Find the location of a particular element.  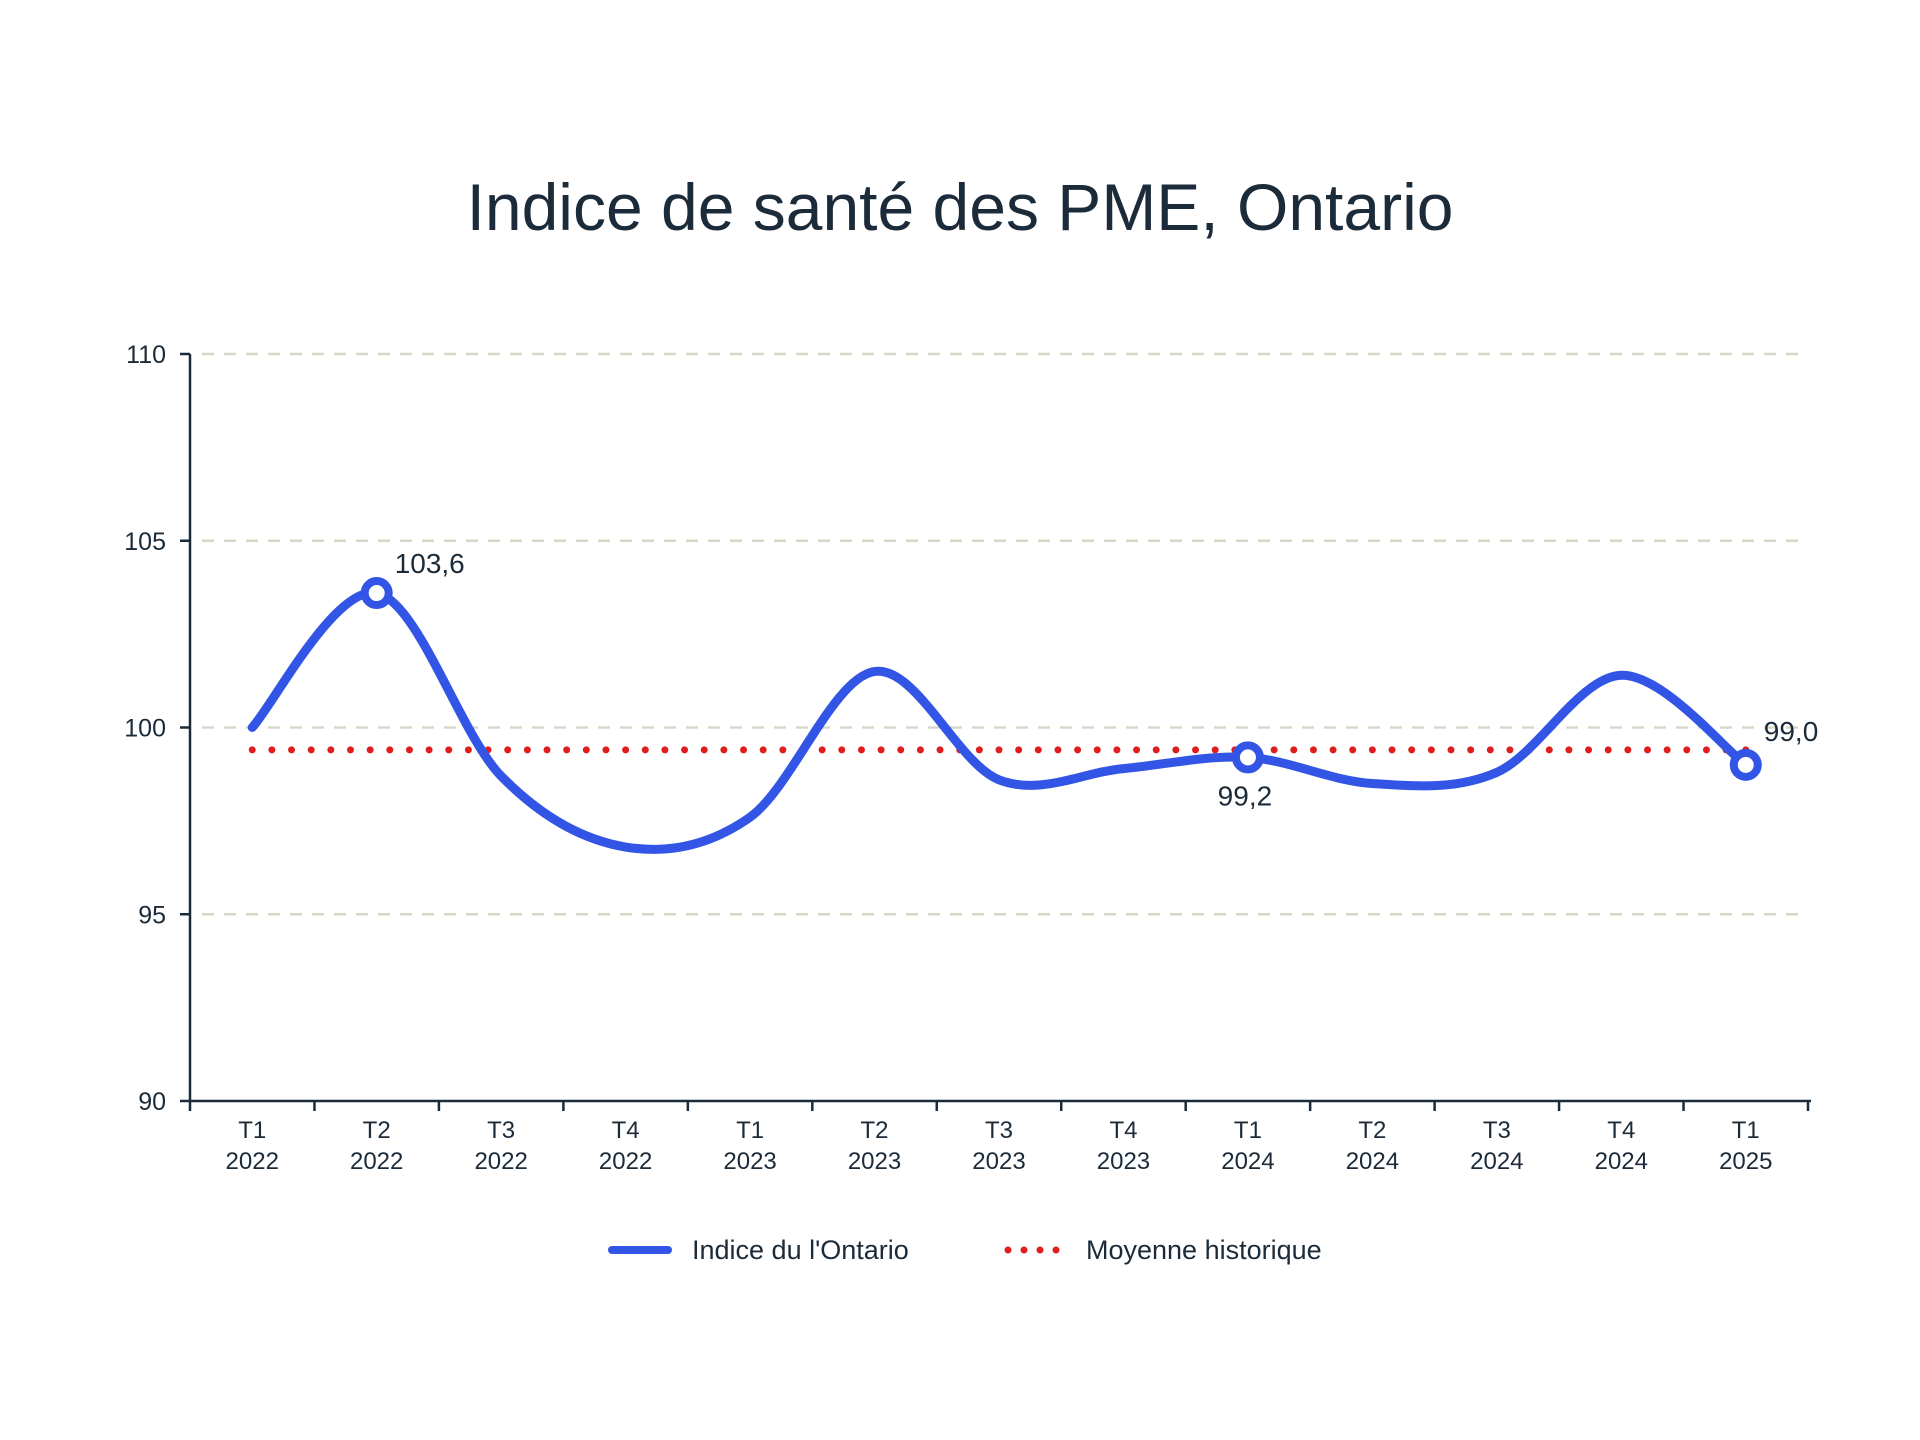

x-tick-label-year: 2025 is located at coordinates (1745, 1161).